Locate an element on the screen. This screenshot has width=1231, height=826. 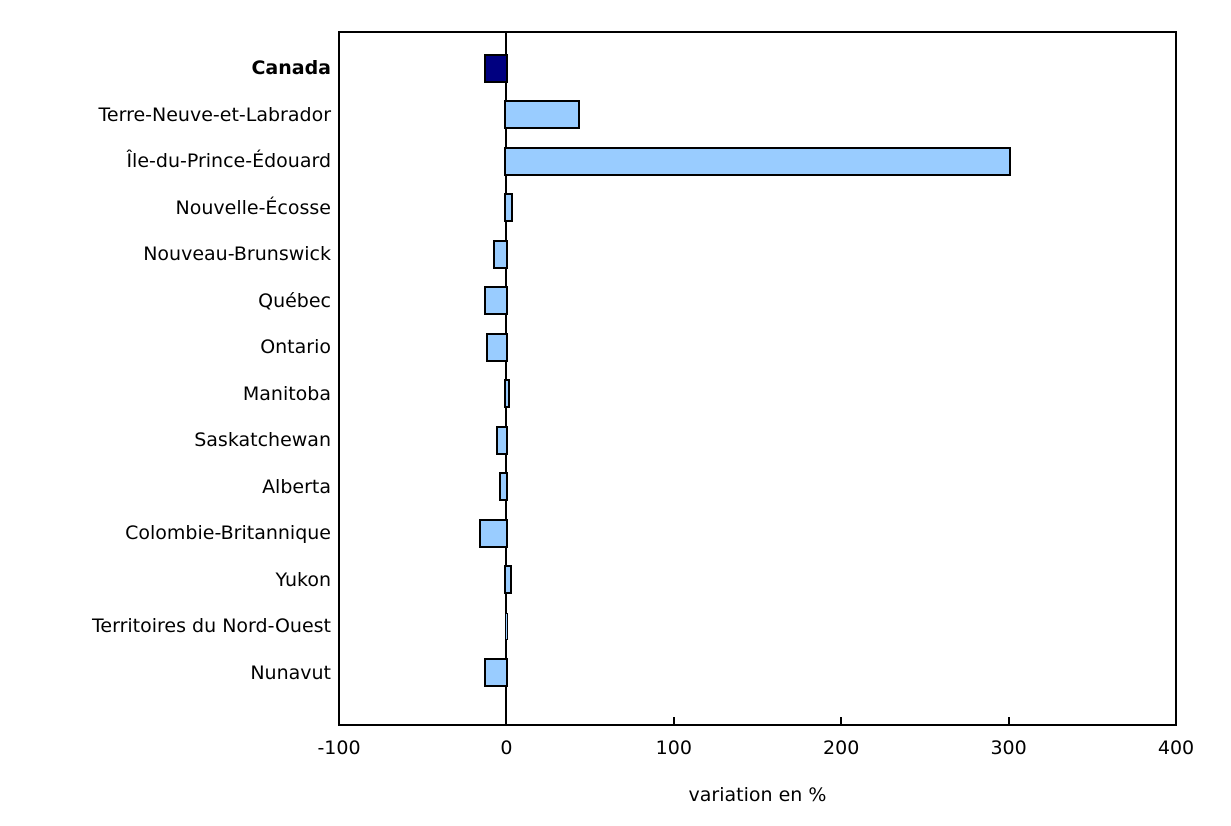
x-tick-label: 400 is located at coordinates (1176, 748).